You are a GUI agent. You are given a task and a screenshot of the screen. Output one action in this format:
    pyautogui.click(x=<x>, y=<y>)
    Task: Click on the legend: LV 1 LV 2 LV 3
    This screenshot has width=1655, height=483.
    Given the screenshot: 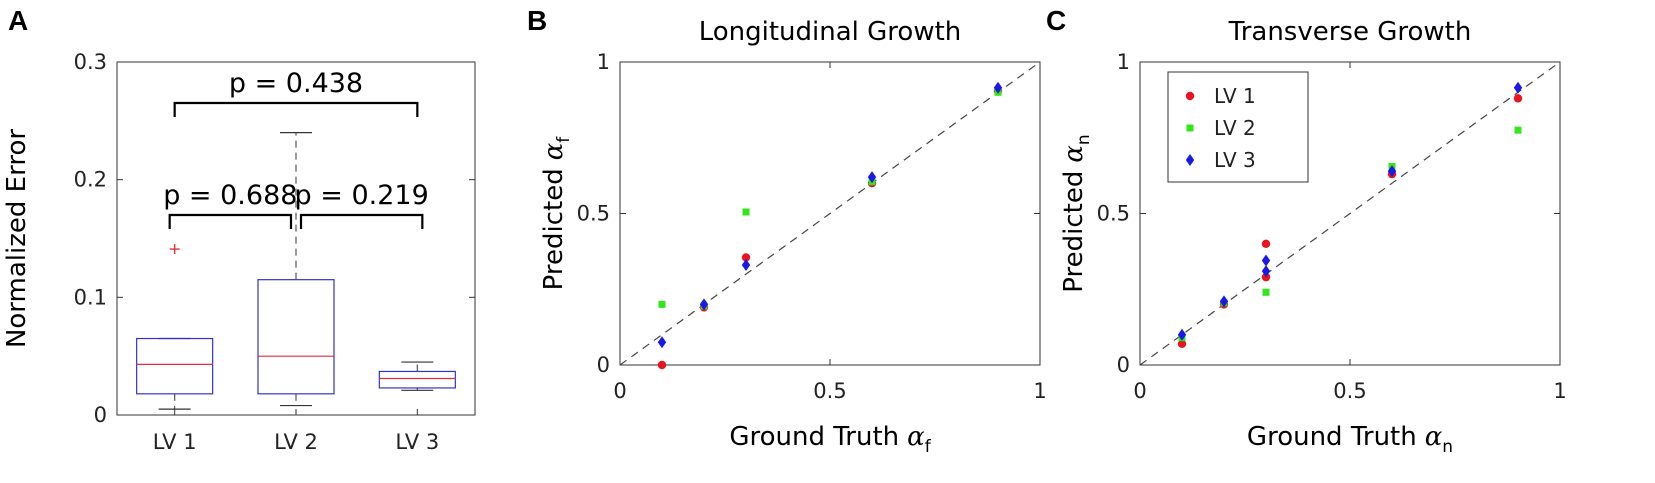 What is the action you would take?
    pyautogui.click(x=1238, y=127)
    